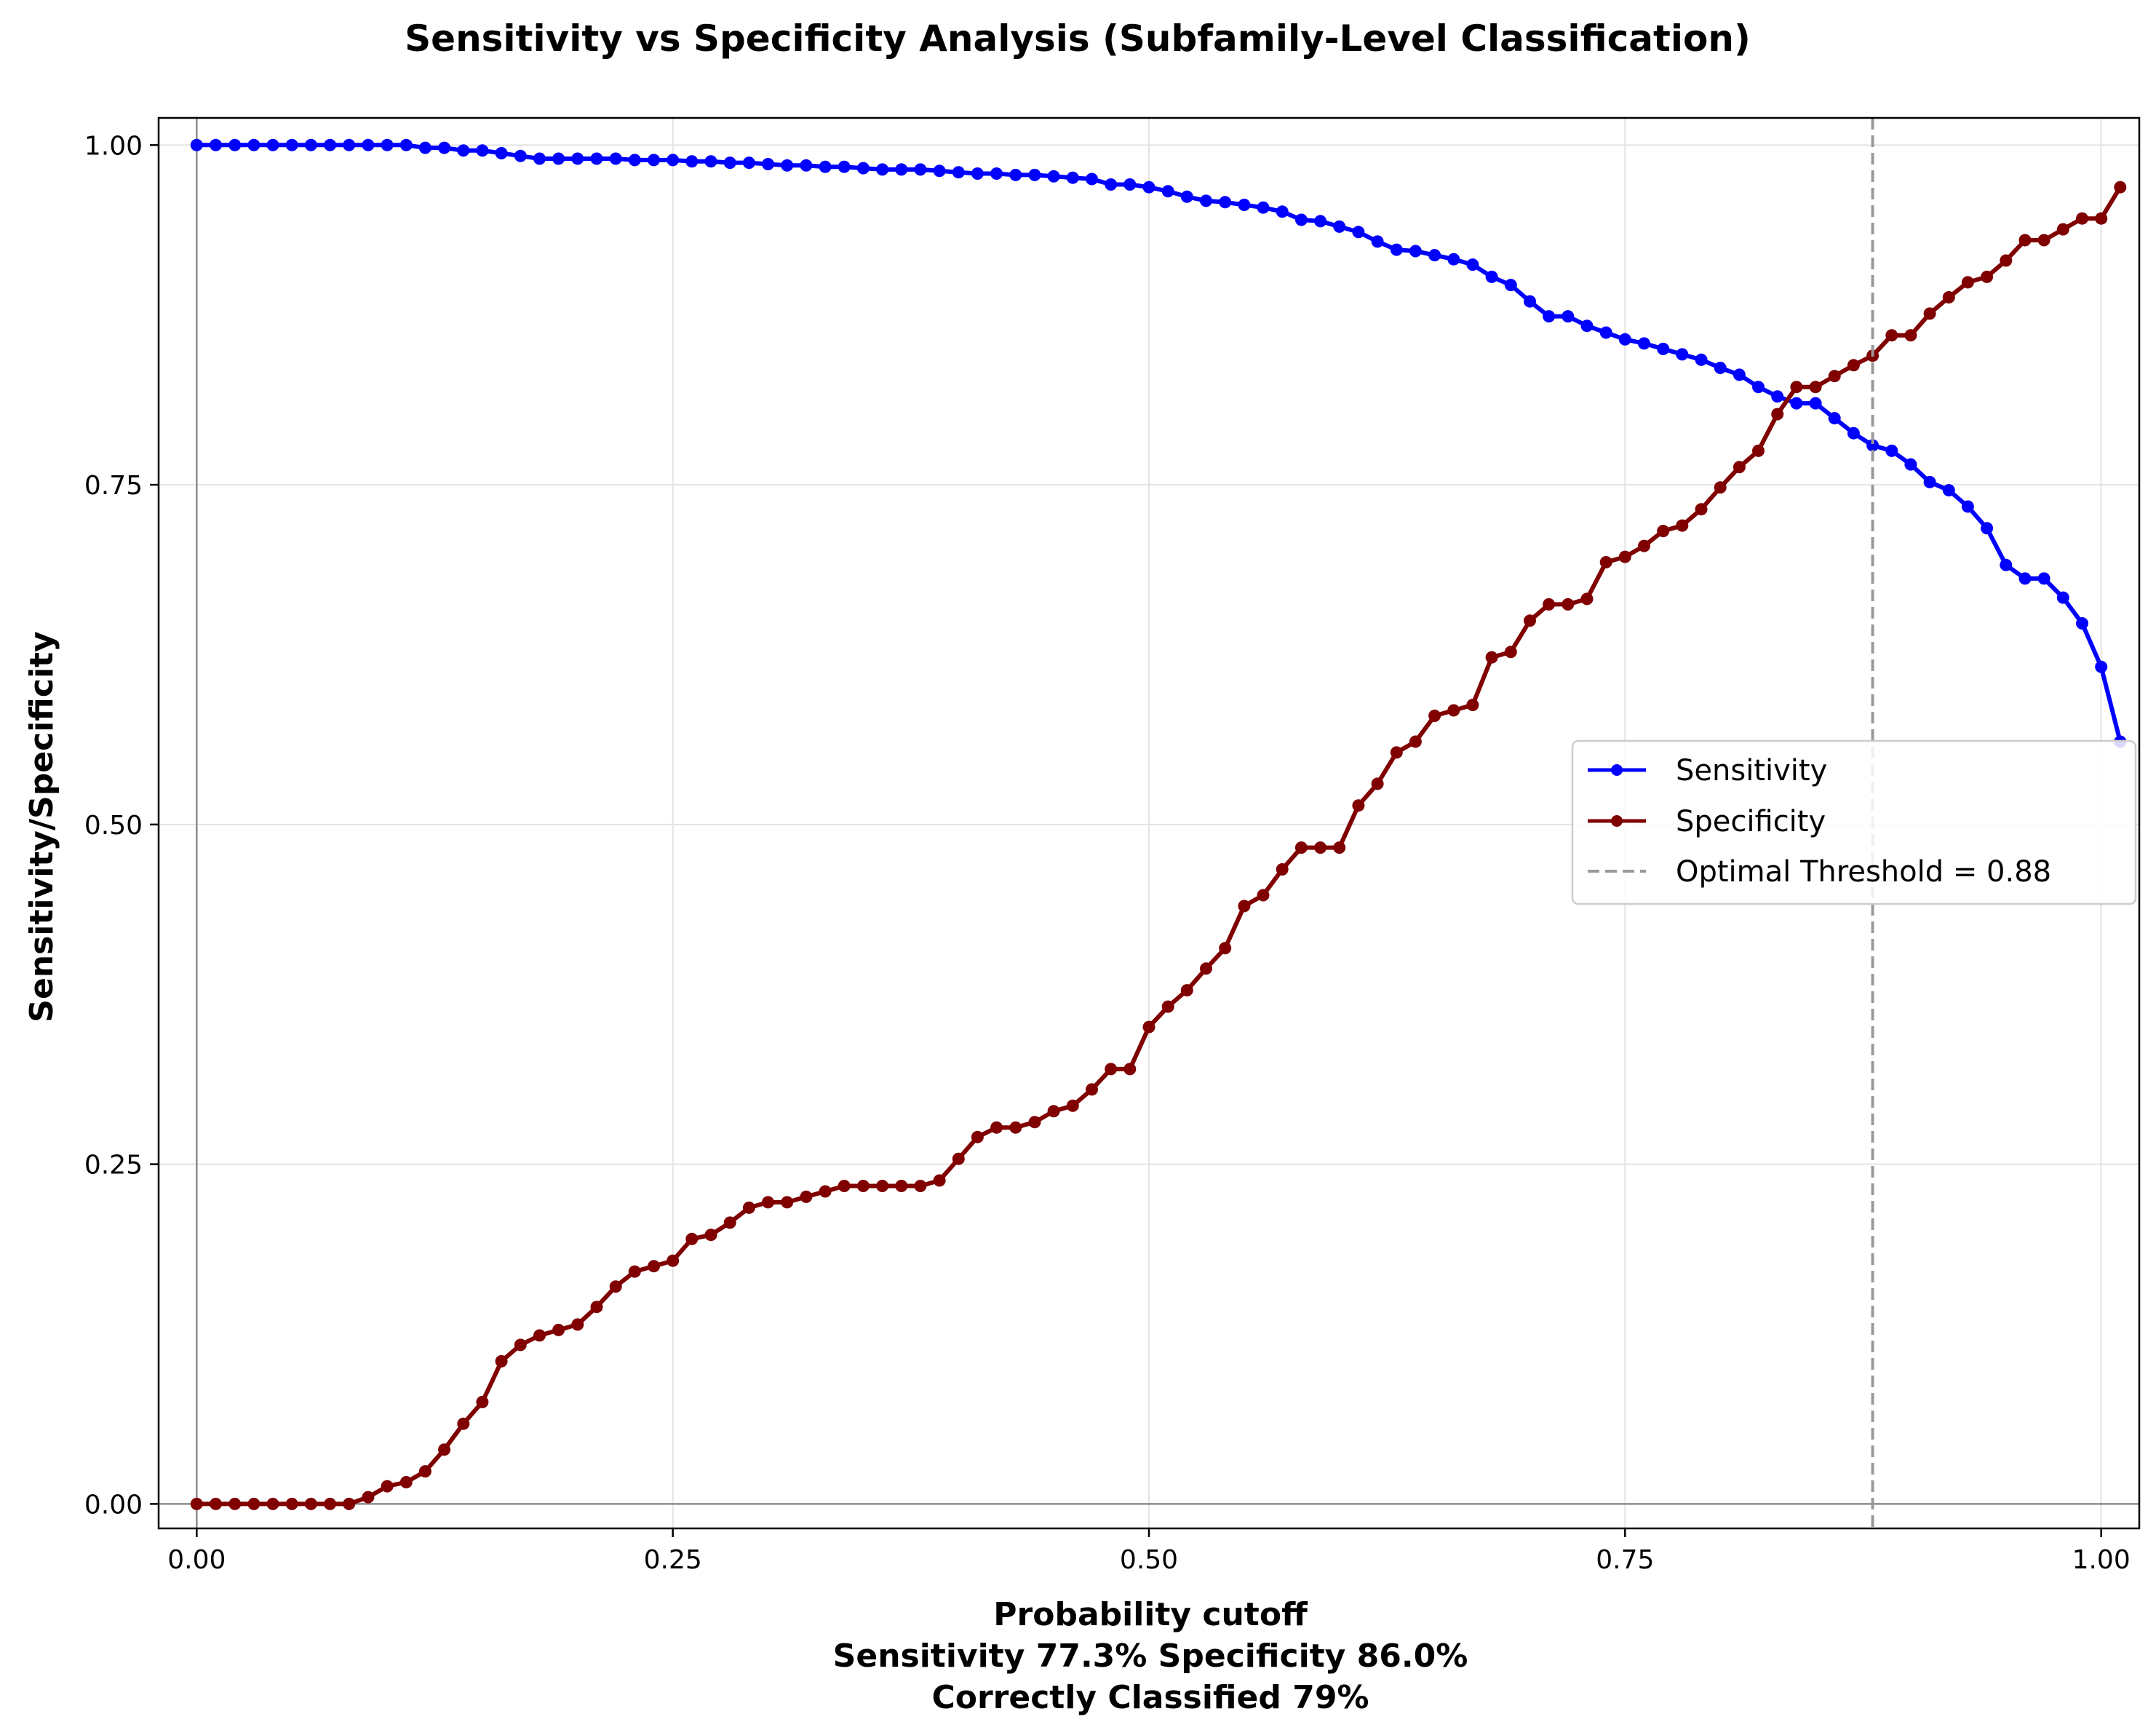 The width and height of the screenshot is (2156, 1730). What do you see at coordinates (2101, 1560) in the screenshot?
I see `x-tick-label: 1.00` at bounding box center [2101, 1560].